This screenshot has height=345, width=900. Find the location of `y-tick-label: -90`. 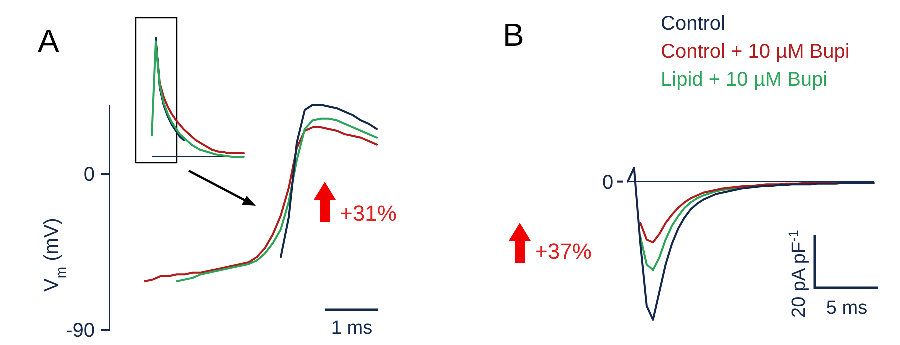

y-tick-label: -90 is located at coordinates (80, 331).